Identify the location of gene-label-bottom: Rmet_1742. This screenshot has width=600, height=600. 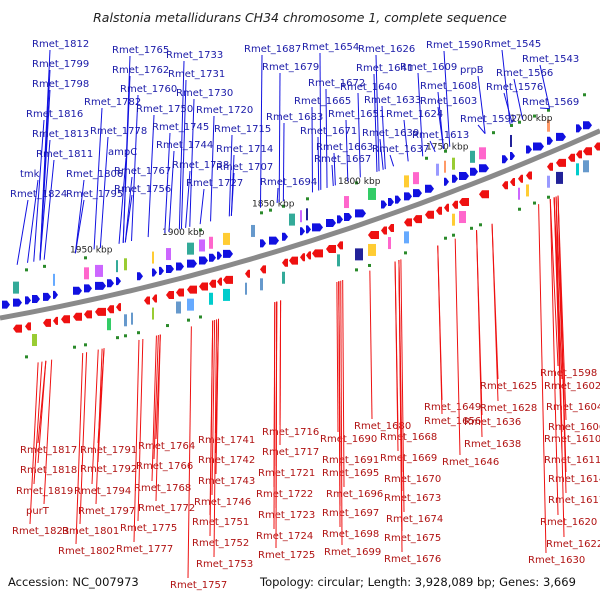
(226, 460).